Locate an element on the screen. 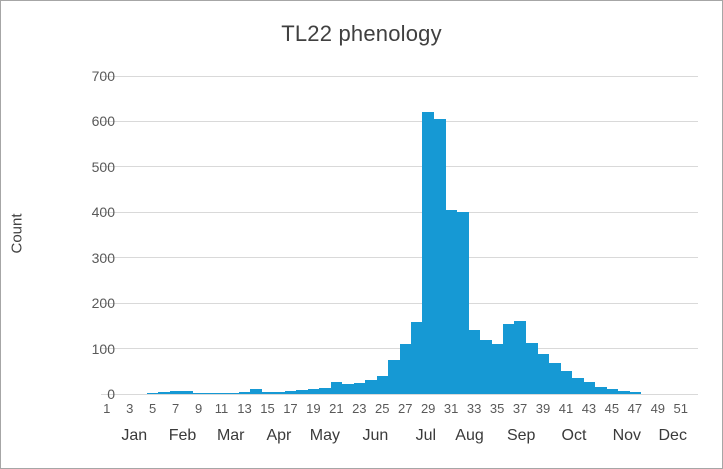 This screenshot has width=723, height=469. x-tick-label-31: 31 is located at coordinates (451, 408).